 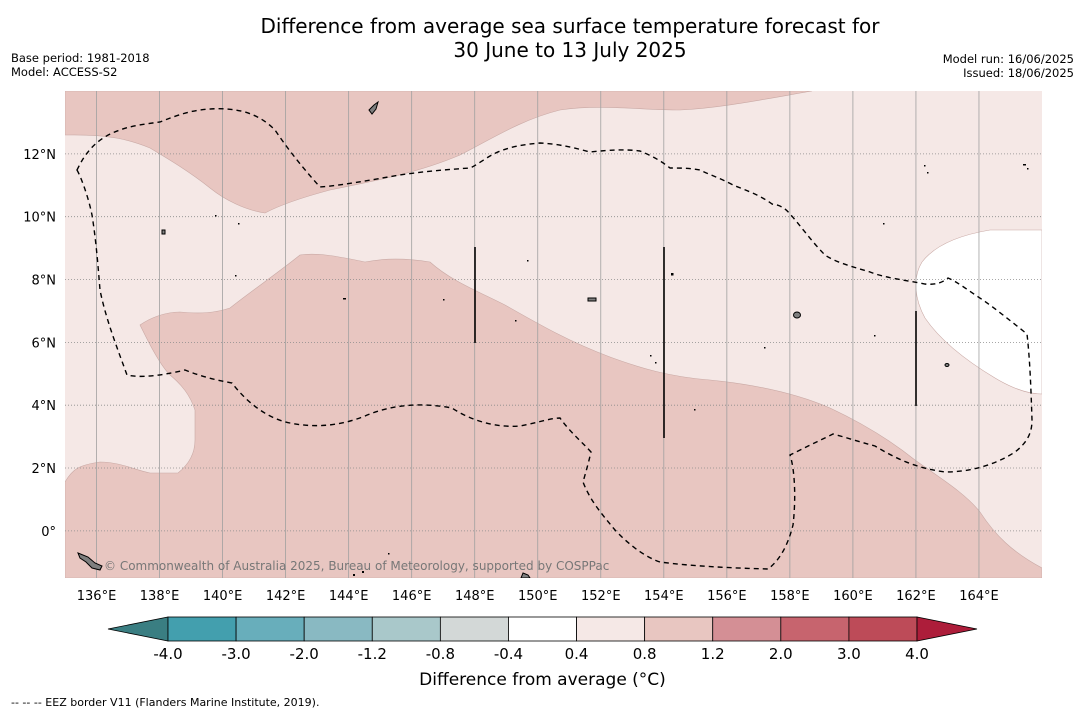 I want to click on longitude-label: 150°E, so click(x=538, y=596).